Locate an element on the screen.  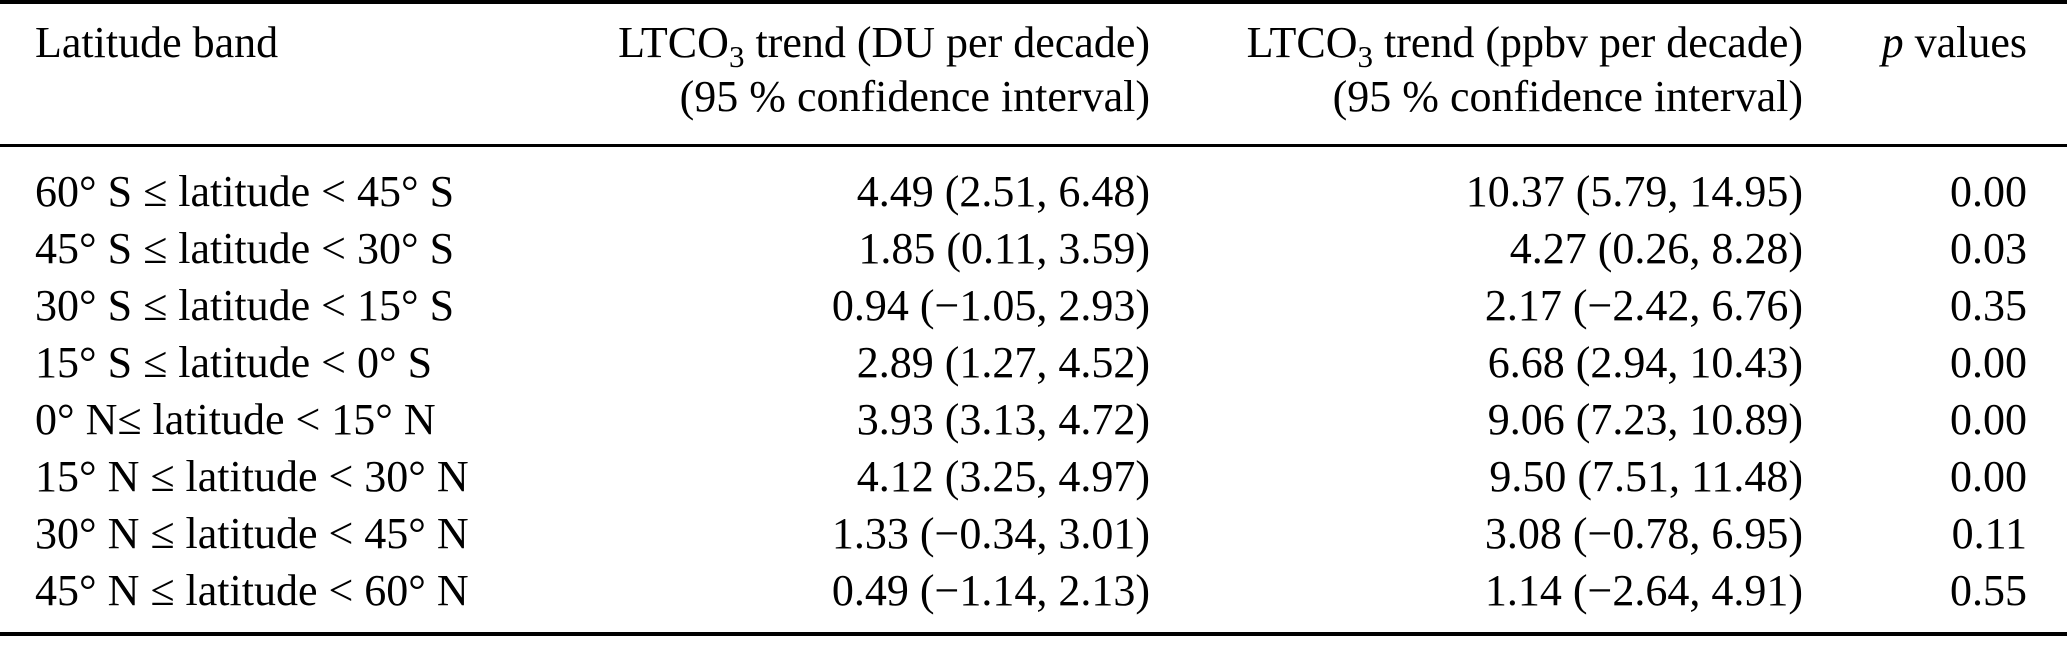
header-du-trend-line1: LTCO3 trend (DU per decade) is located at coordinates (791, 44).